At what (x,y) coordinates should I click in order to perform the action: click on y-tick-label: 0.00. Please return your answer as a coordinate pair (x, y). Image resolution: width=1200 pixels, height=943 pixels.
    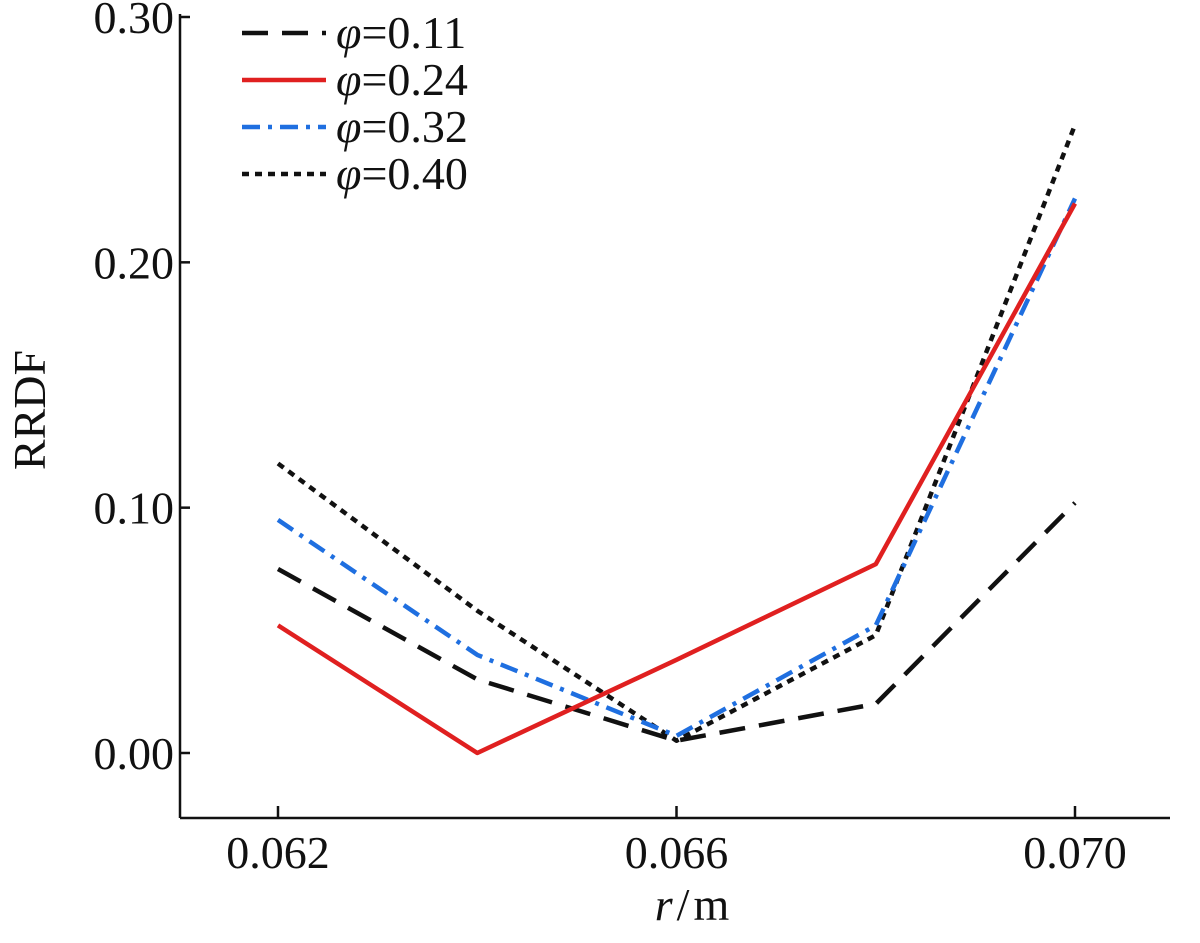
    Looking at the image, I should click on (134, 753).